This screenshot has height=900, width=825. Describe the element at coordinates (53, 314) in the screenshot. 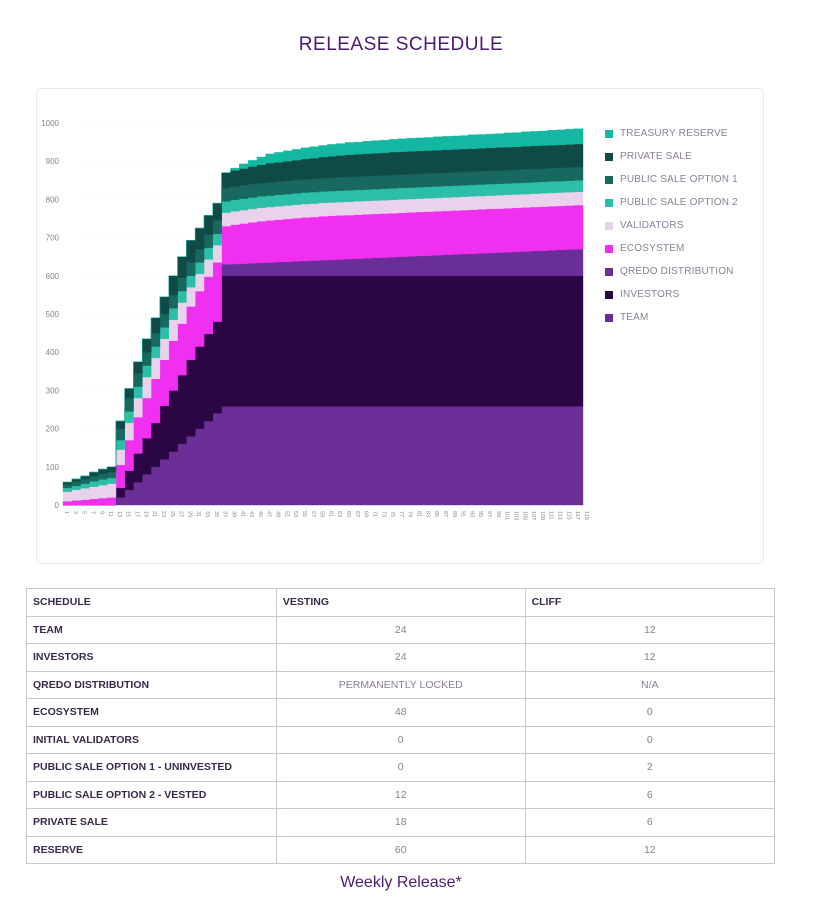

I see `y-tick-label: 500` at that location.